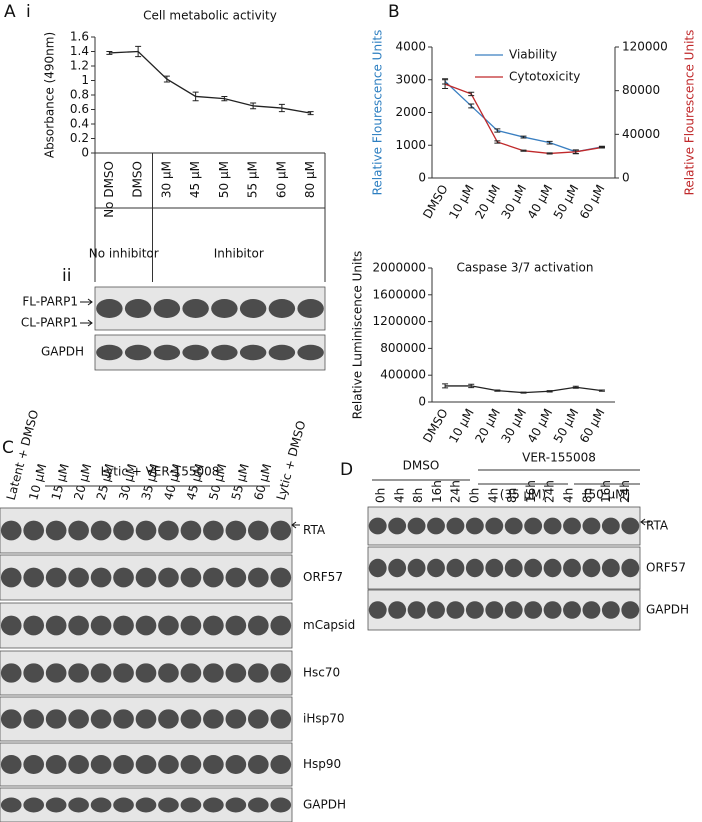 Image resolution: width=702 pixels, height=822 pixels. What do you see at coordinates (399, 495) in the screenshot?
I see `lane-label: 4h` at bounding box center [399, 495].